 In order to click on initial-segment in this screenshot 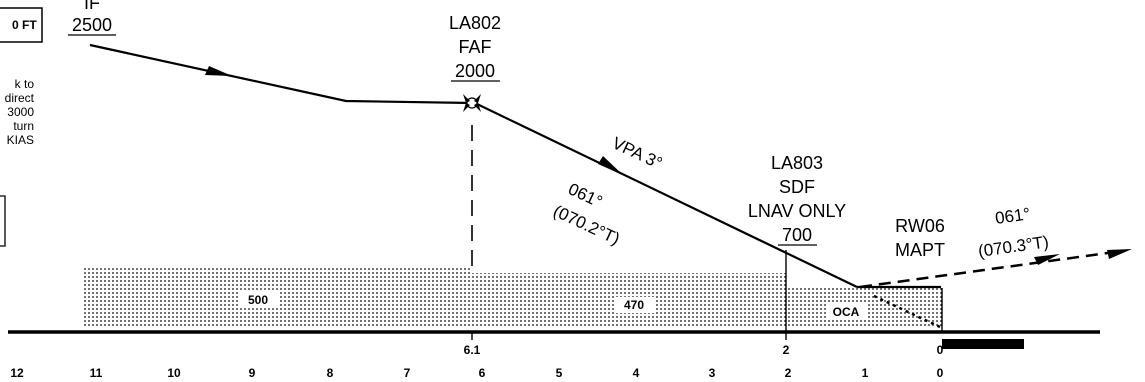, I will do `click(281, 74)`.